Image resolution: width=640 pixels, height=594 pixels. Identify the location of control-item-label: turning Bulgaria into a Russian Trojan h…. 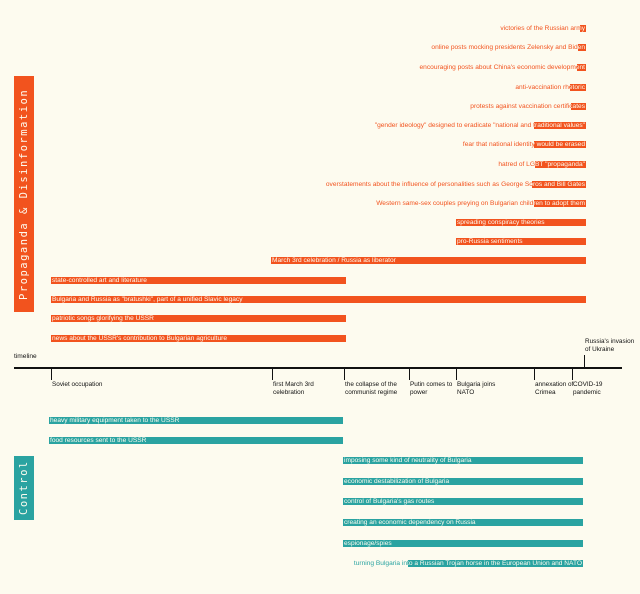
(467, 563).